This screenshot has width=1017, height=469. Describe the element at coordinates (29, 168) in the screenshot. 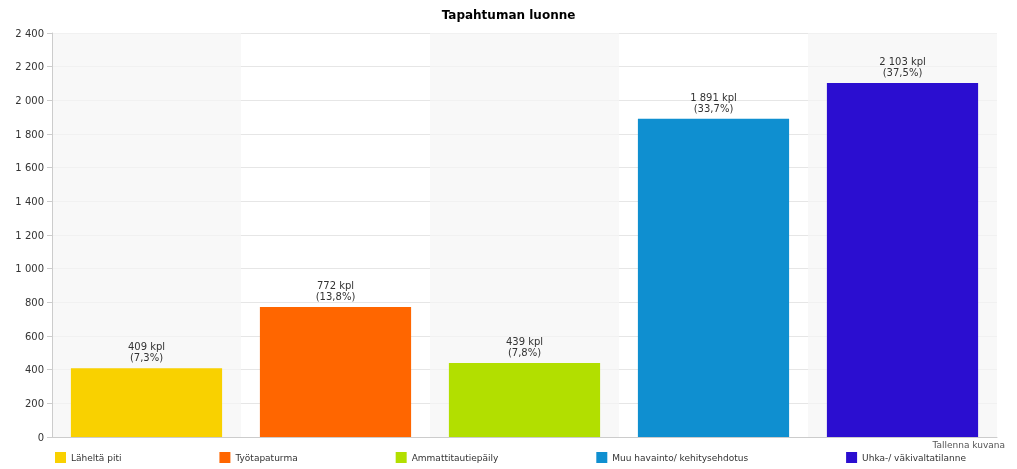

I see `y-tick-label: 1 600` at that location.